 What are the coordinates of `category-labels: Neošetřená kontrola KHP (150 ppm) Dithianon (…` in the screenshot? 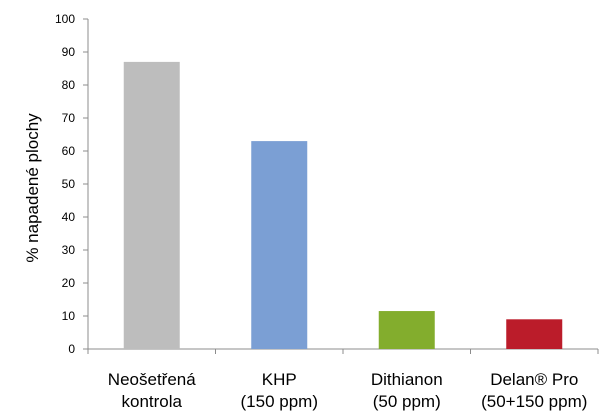 It's located at (348, 390).